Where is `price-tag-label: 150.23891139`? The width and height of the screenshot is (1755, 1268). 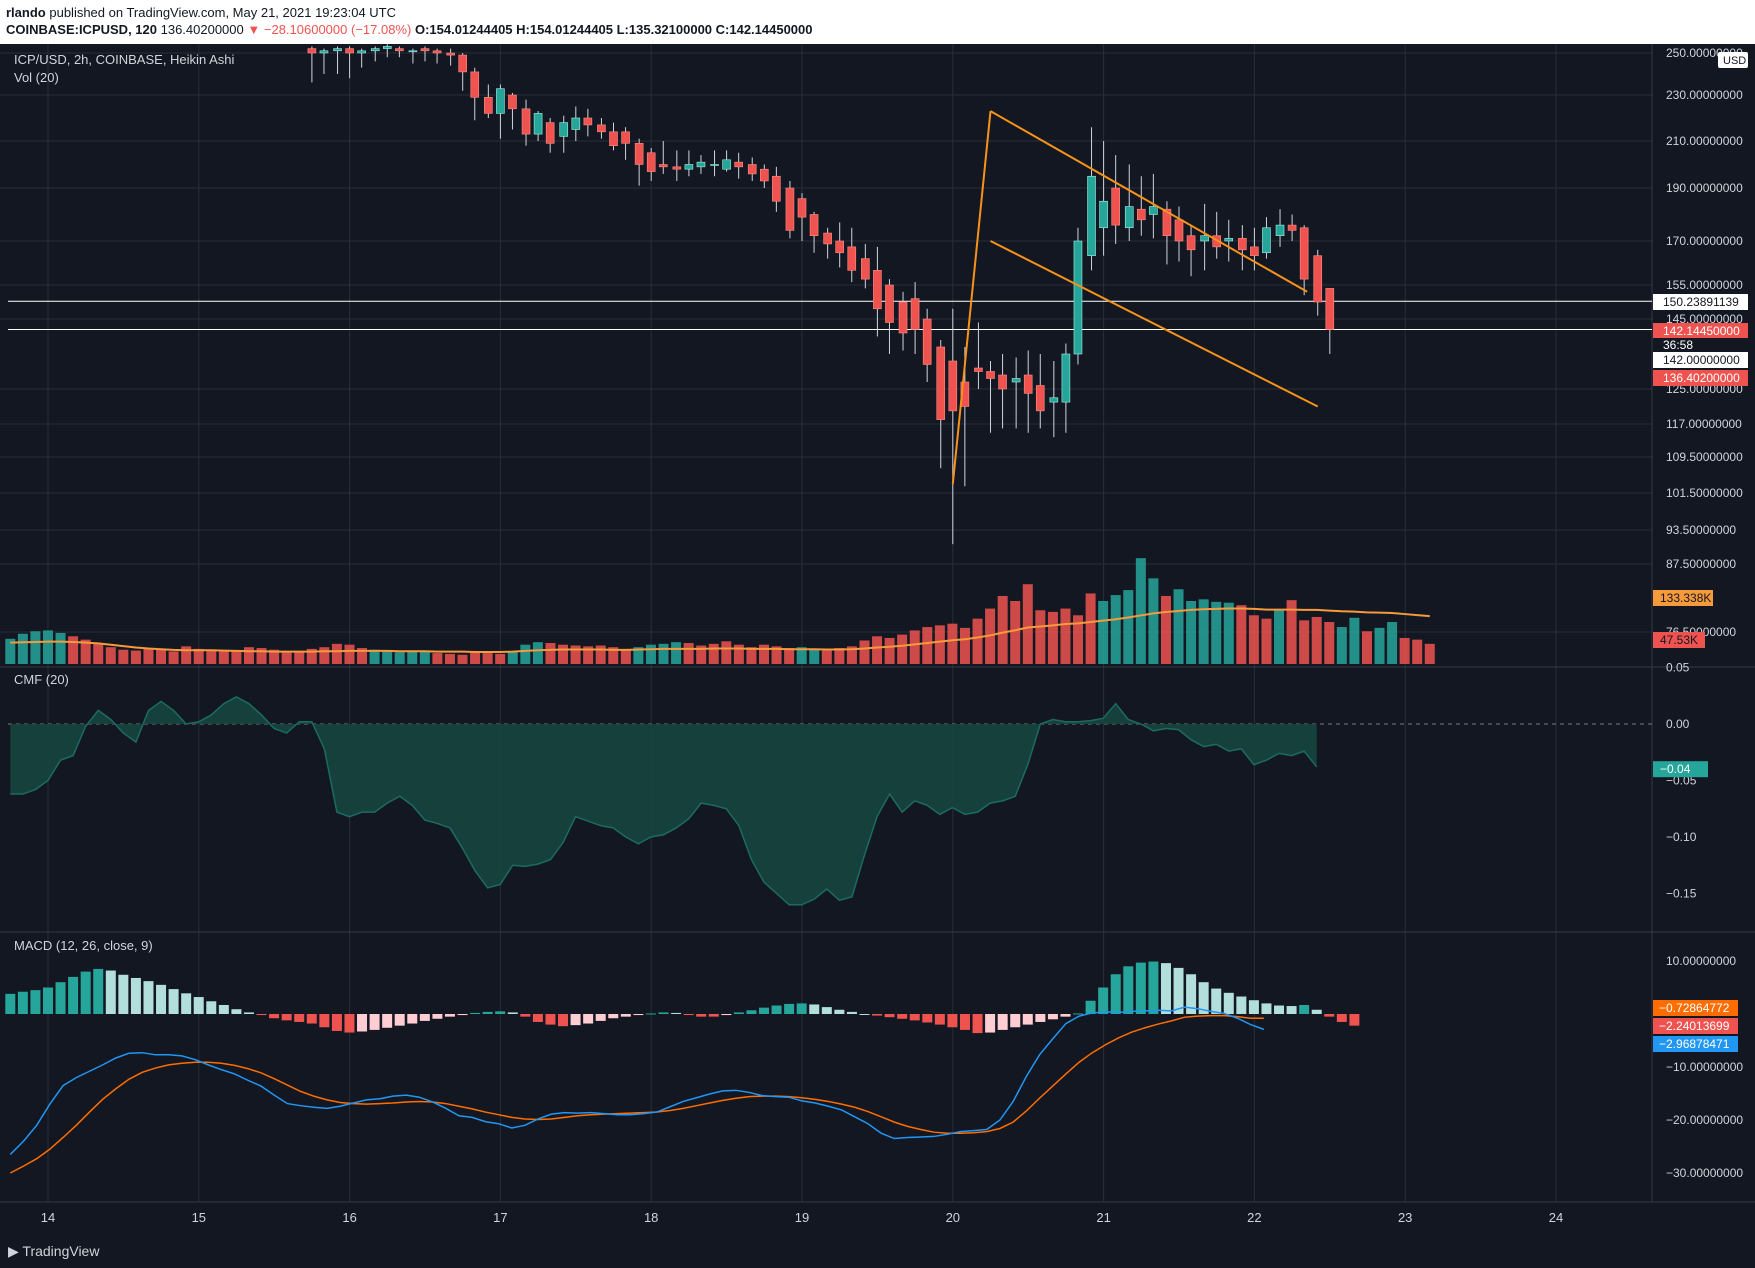 price-tag-label: 150.23891139 is located at coordinates (1701, 302).